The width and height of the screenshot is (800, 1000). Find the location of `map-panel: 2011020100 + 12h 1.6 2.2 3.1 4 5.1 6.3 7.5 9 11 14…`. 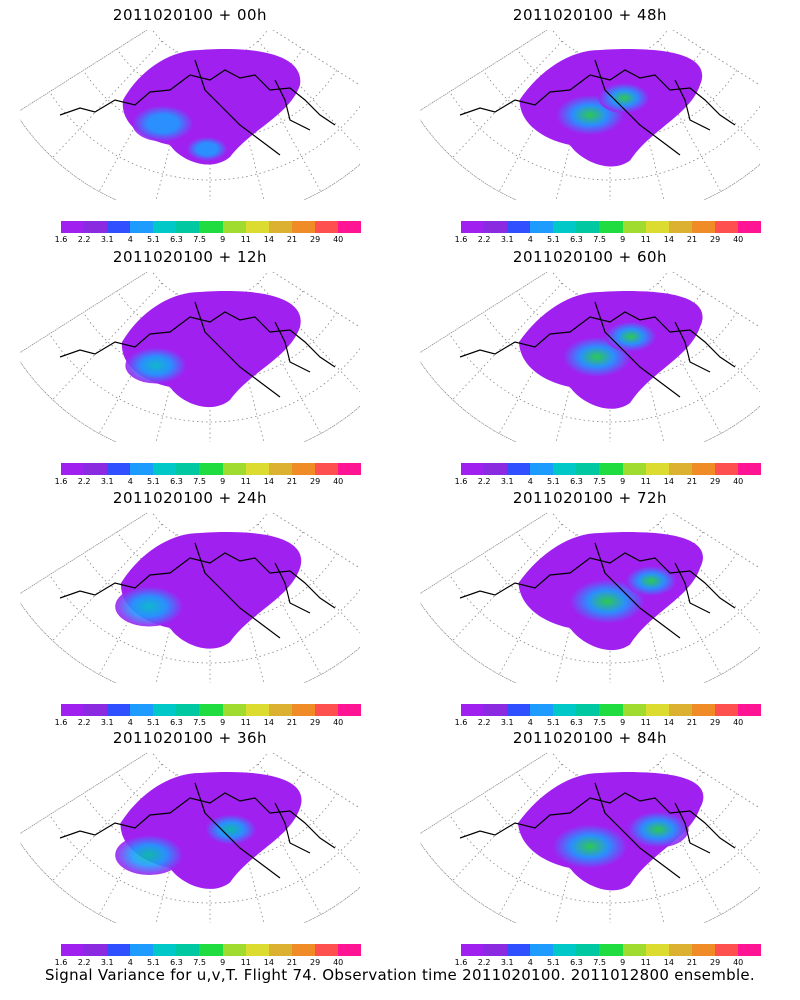

map-panel: 2011020100 + 12h 1.6 2.2 3.1 4 5.1 6.3 7.5 9 11 14… is located at coordinates (190, 364).